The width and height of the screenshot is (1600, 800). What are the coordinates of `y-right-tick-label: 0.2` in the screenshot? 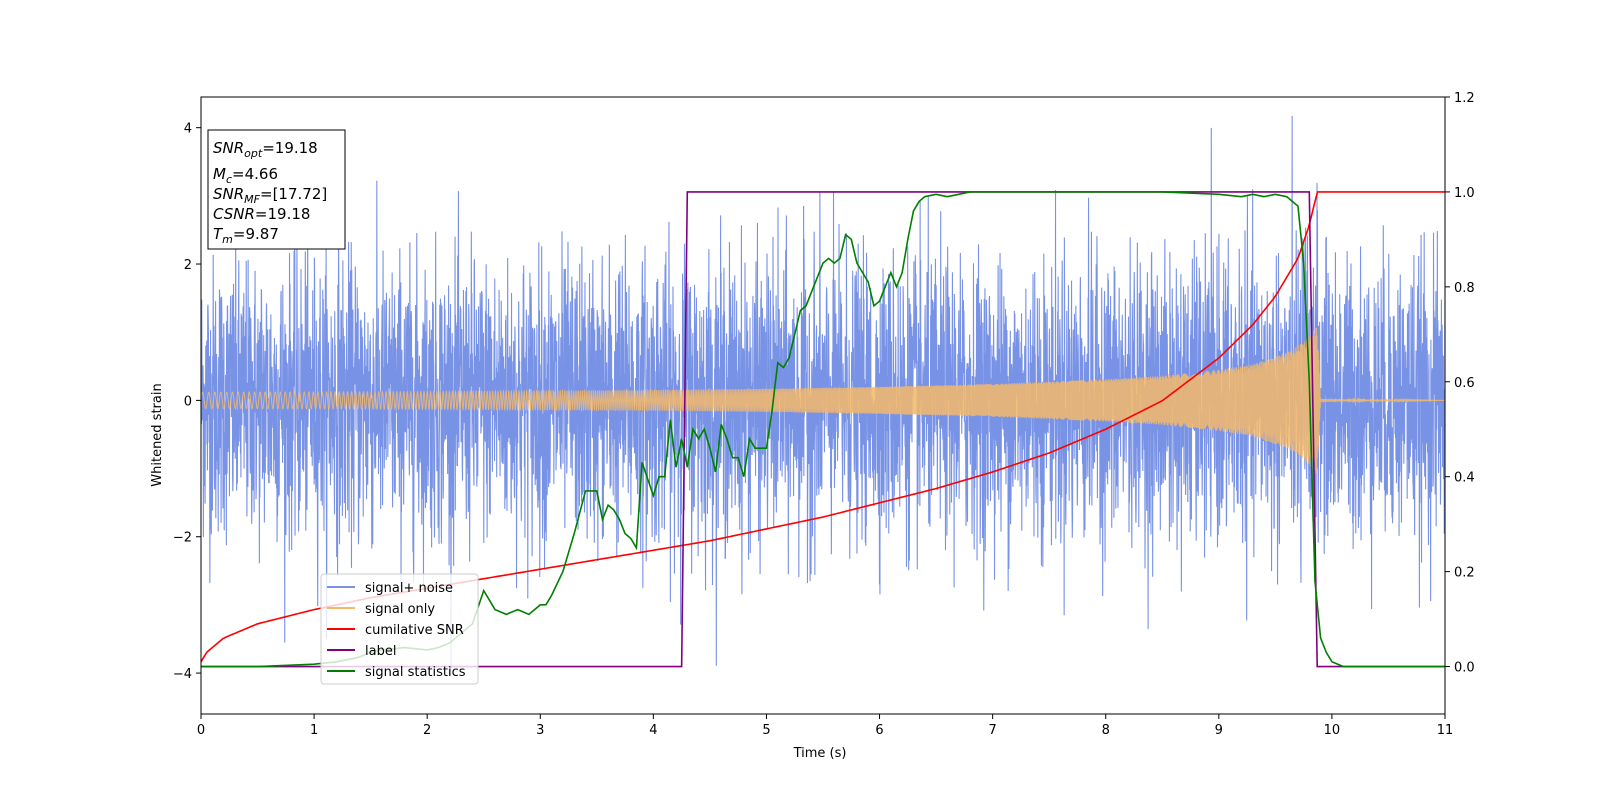 It's located at (1464, 573).